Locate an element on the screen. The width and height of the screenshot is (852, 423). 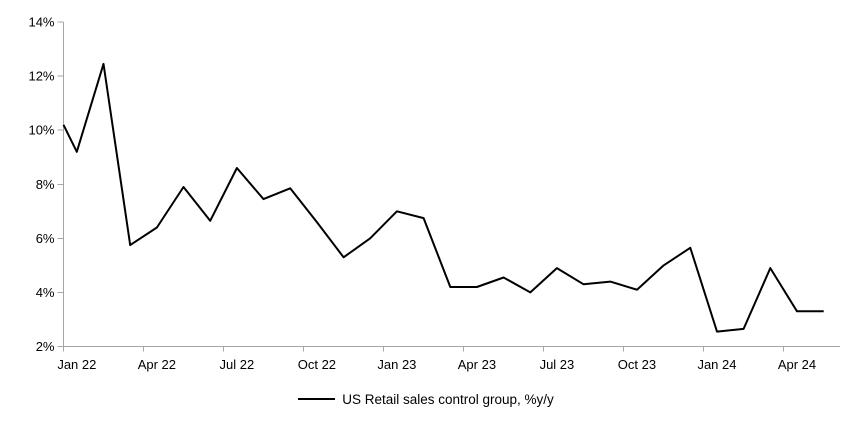
y-tick-label: 10% is located at coordinates (41, 130).